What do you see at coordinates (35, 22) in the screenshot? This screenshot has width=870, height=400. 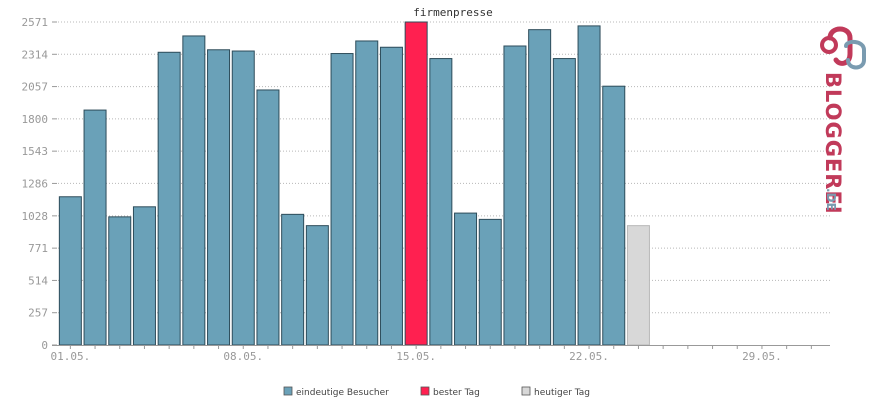 I see `y-tick-label: 2571` at bounding box center [35, 22].